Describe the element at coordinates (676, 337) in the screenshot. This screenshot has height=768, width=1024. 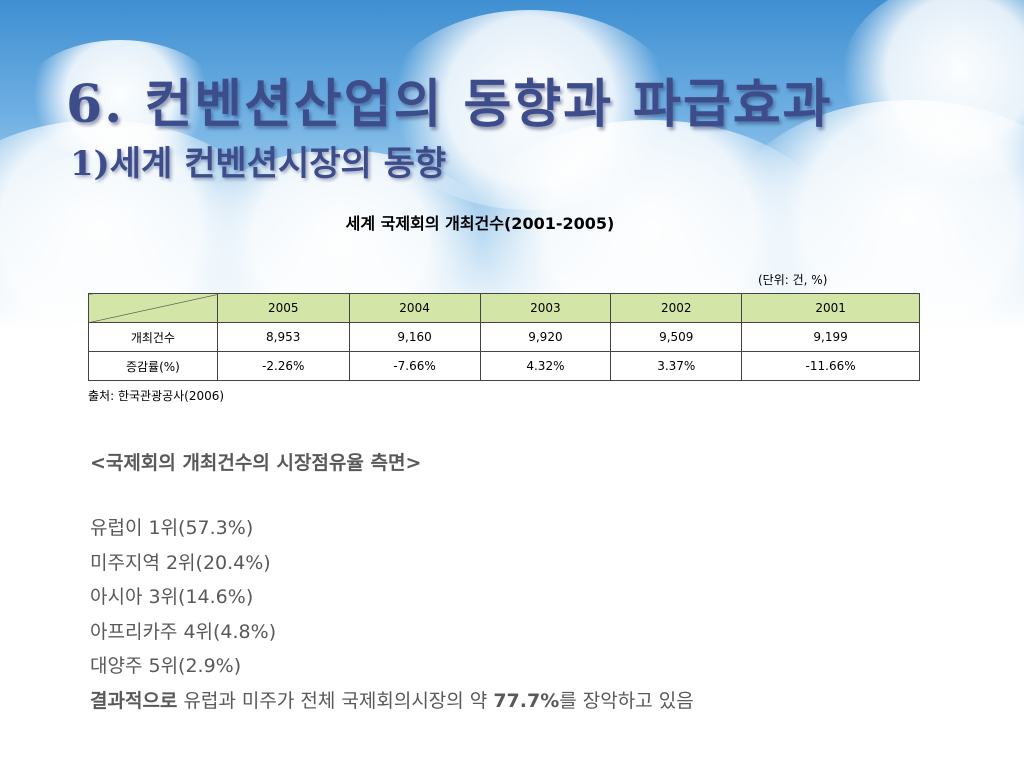
I see `table-cell: 9,509` at that location.